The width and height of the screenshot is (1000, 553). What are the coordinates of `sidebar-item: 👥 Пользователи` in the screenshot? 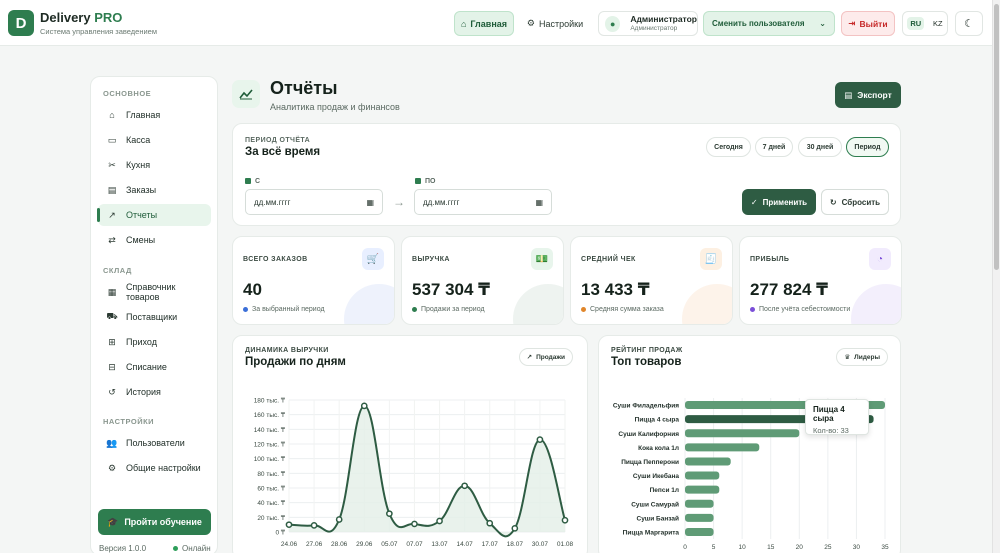 It's located at (154, 443).